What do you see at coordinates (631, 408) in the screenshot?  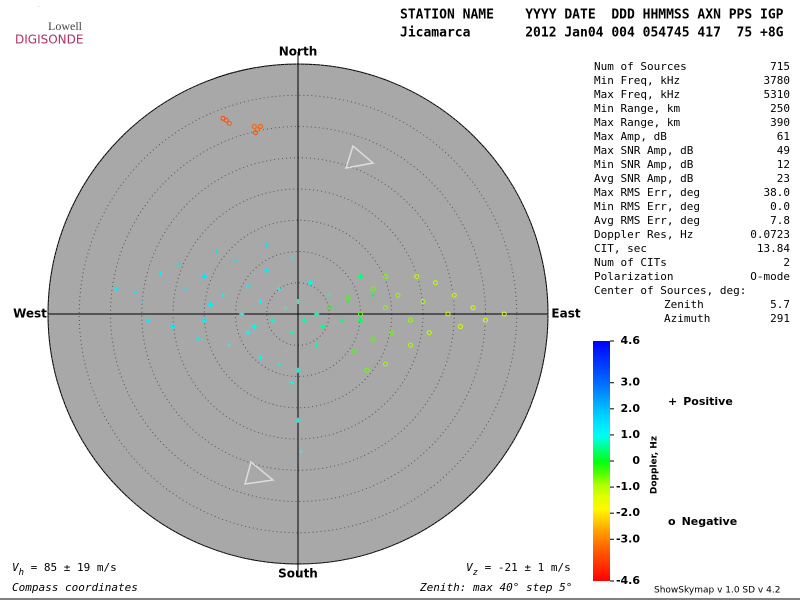 I see `colorbar-tick-label: 2.0` at bounding box center [631, 408].